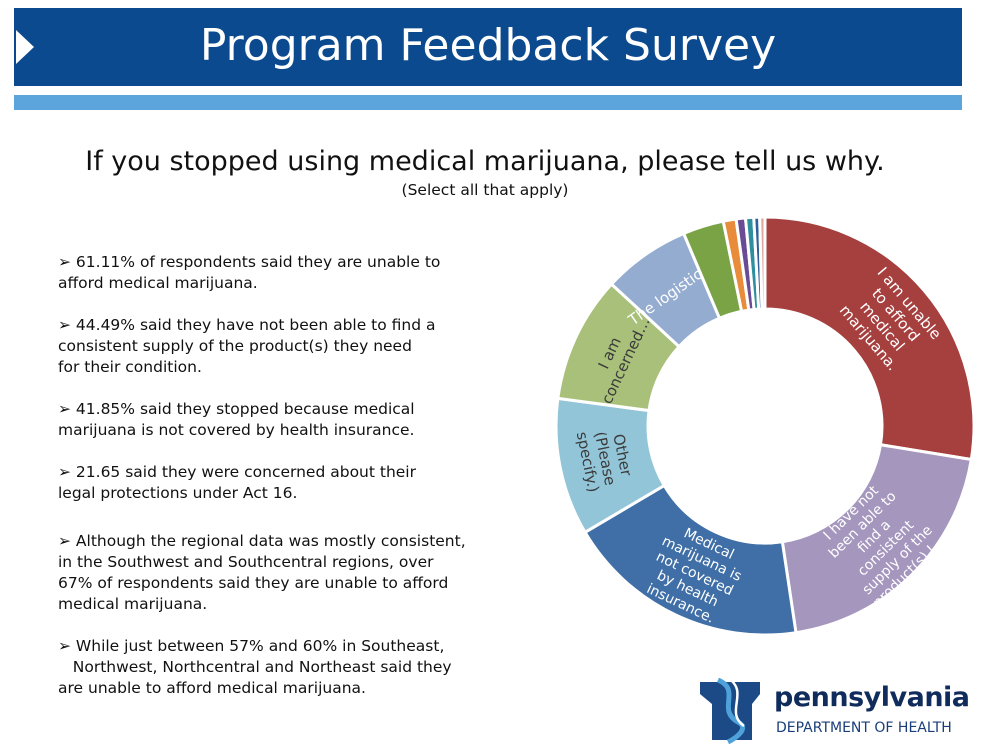  I want to click on finding-line: afford medical marijuana., so click(293, 283).